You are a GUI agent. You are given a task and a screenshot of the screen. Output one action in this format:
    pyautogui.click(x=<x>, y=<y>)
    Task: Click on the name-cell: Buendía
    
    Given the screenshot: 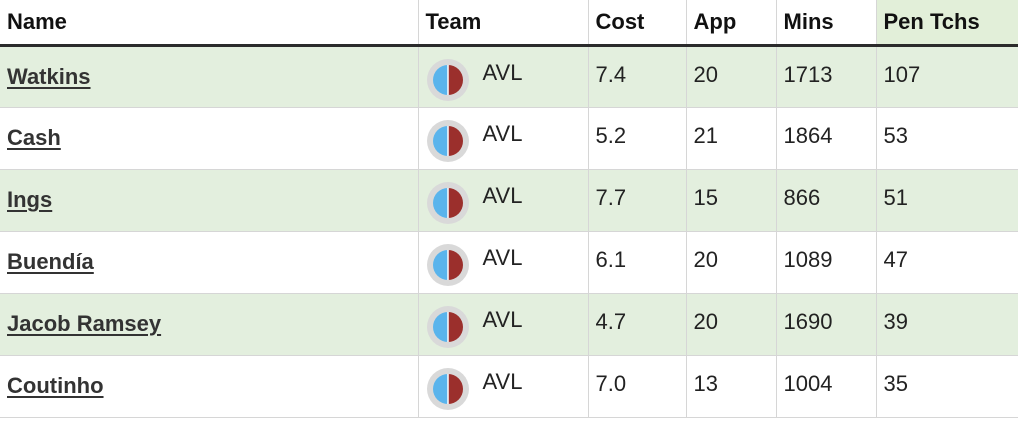 What is the action you would take?
    pyautogui.click(x=209, y=262)
    